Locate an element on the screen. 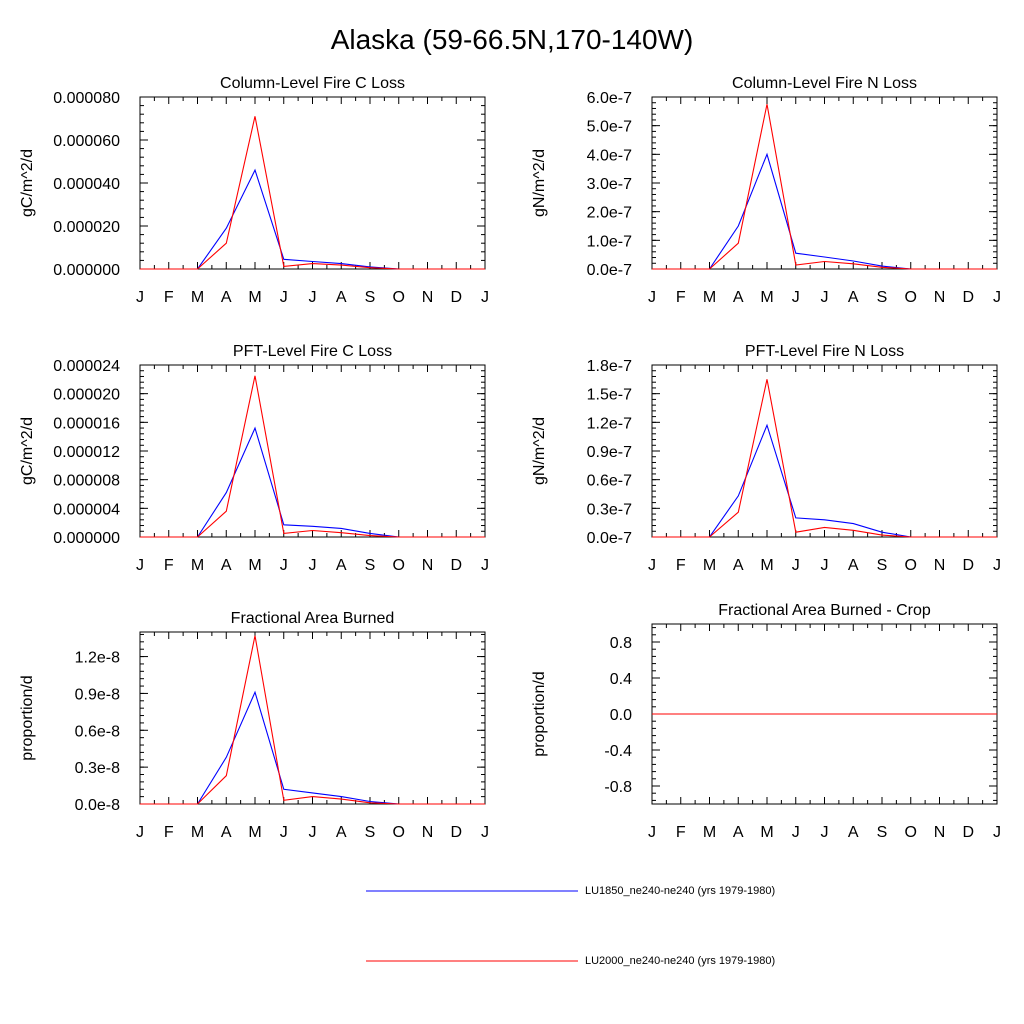  y-tick-label: 0.000000 is located at coordinates (86, 538).